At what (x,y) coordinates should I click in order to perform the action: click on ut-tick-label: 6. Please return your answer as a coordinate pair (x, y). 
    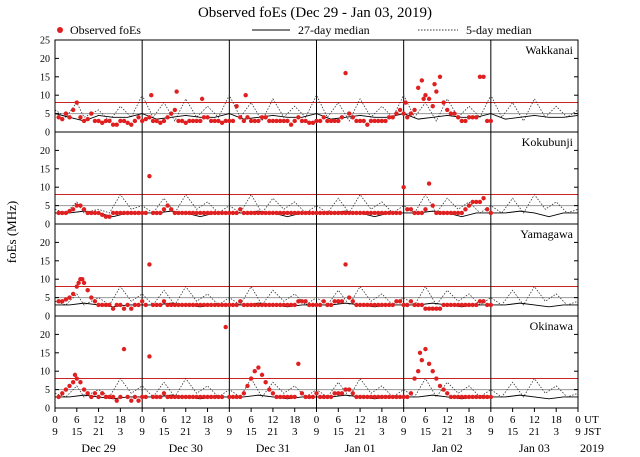
    Looking at the image, I should click on (339, 420).